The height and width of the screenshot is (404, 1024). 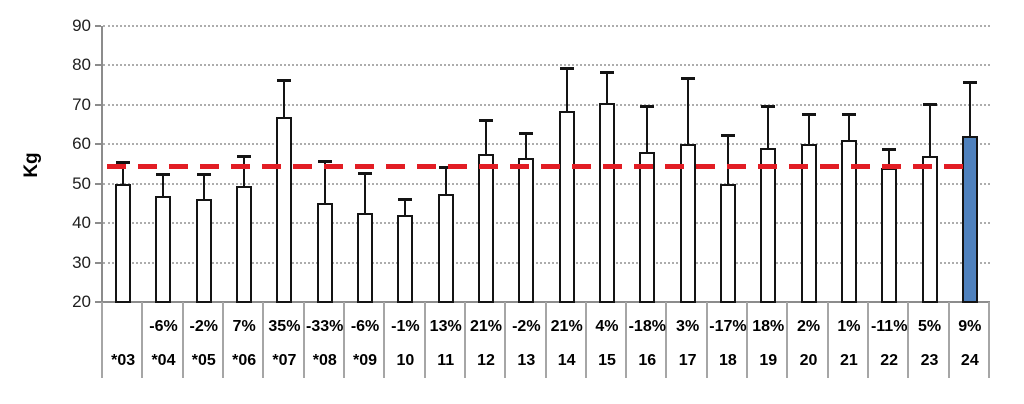 I want to click on percent-change-label: -11%, so click(x=889, y=326).